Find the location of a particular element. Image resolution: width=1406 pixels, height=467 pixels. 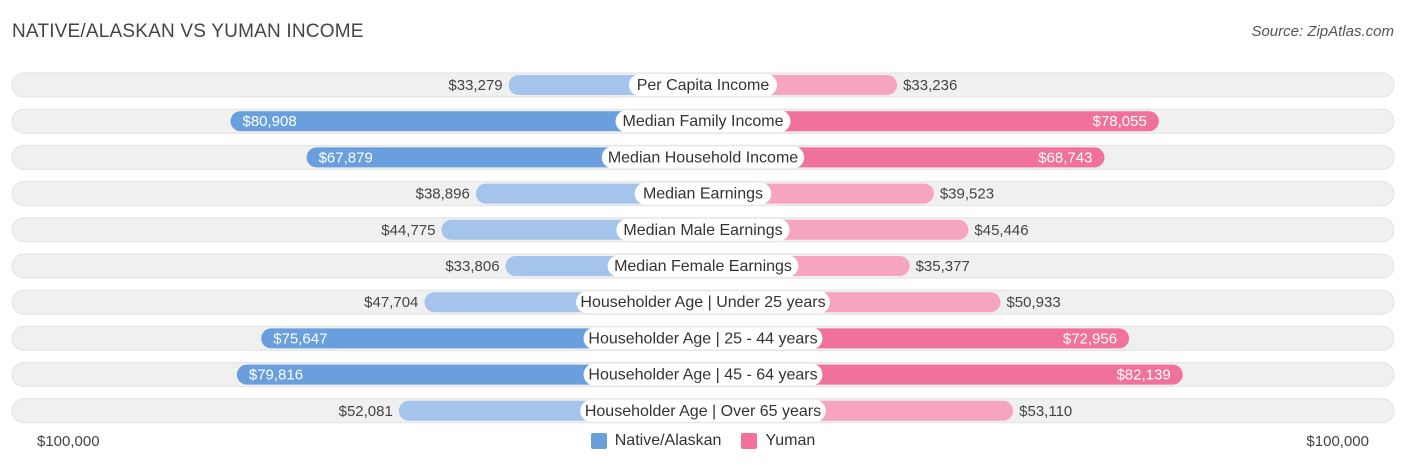

legend-swatch-native is located at coordinates (598, 441).